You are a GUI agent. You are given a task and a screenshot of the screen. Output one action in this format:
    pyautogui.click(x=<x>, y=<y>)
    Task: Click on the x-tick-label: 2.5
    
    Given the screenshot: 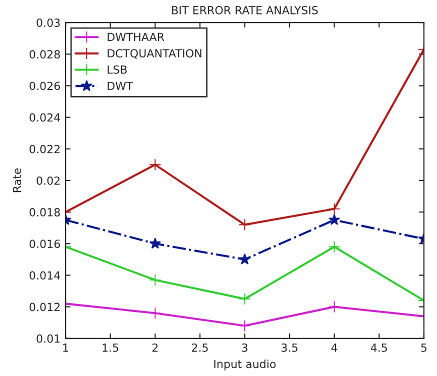 What is the action you would take?
    pyautogui.click(x=200, y=347)
    